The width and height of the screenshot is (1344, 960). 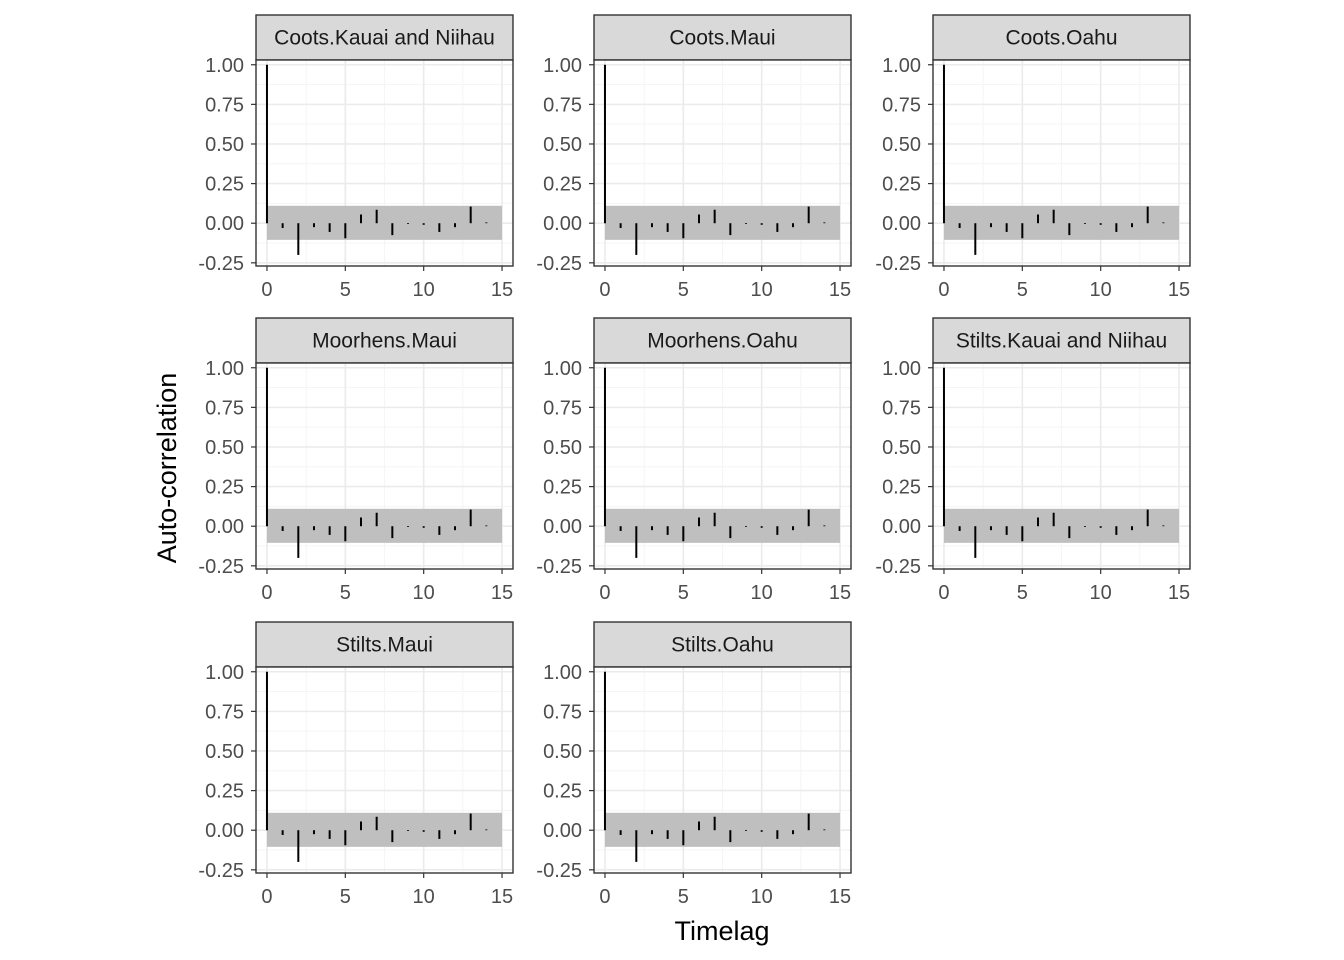 I want to click on x-axis-title: Timelag, so click(x=721, y=931).